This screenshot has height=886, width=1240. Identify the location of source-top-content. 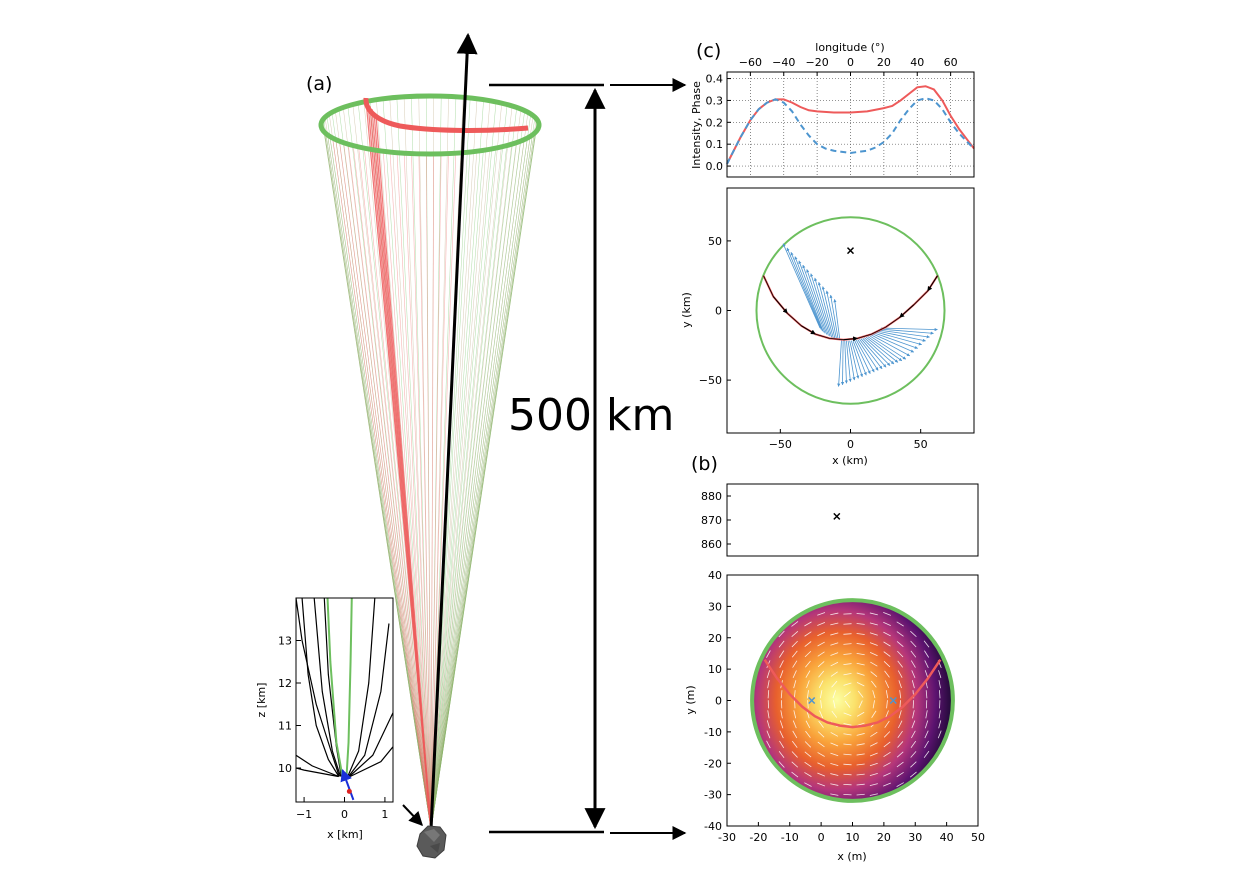
(837, 516).